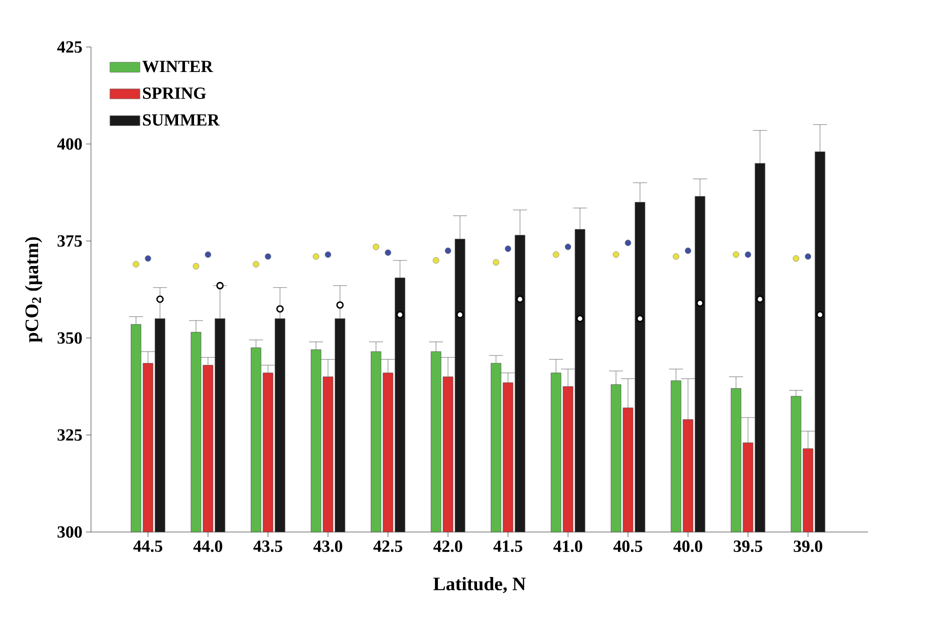 The height and width of the screenshot is (639, 941). Describe the element at coordinates (748, 546) in the screenshot. I see `x-tick-label: 39.5` at that location.